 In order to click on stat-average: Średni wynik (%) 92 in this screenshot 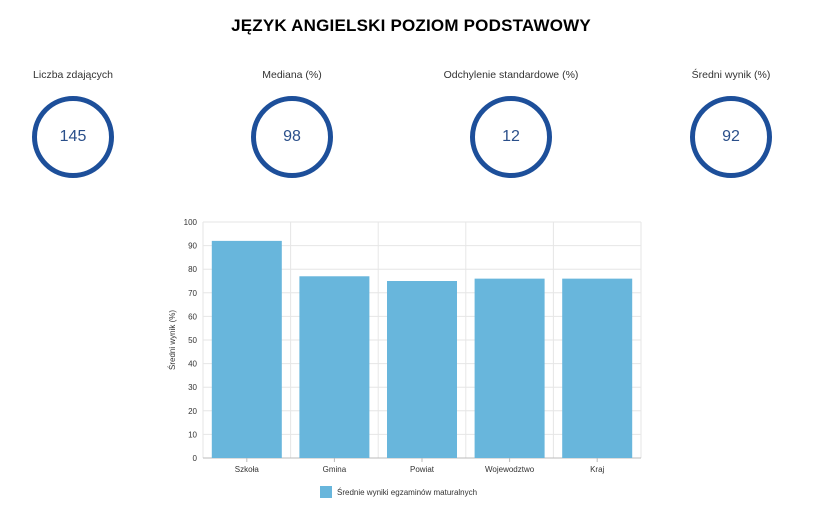, I will do `click(731, 123)`.